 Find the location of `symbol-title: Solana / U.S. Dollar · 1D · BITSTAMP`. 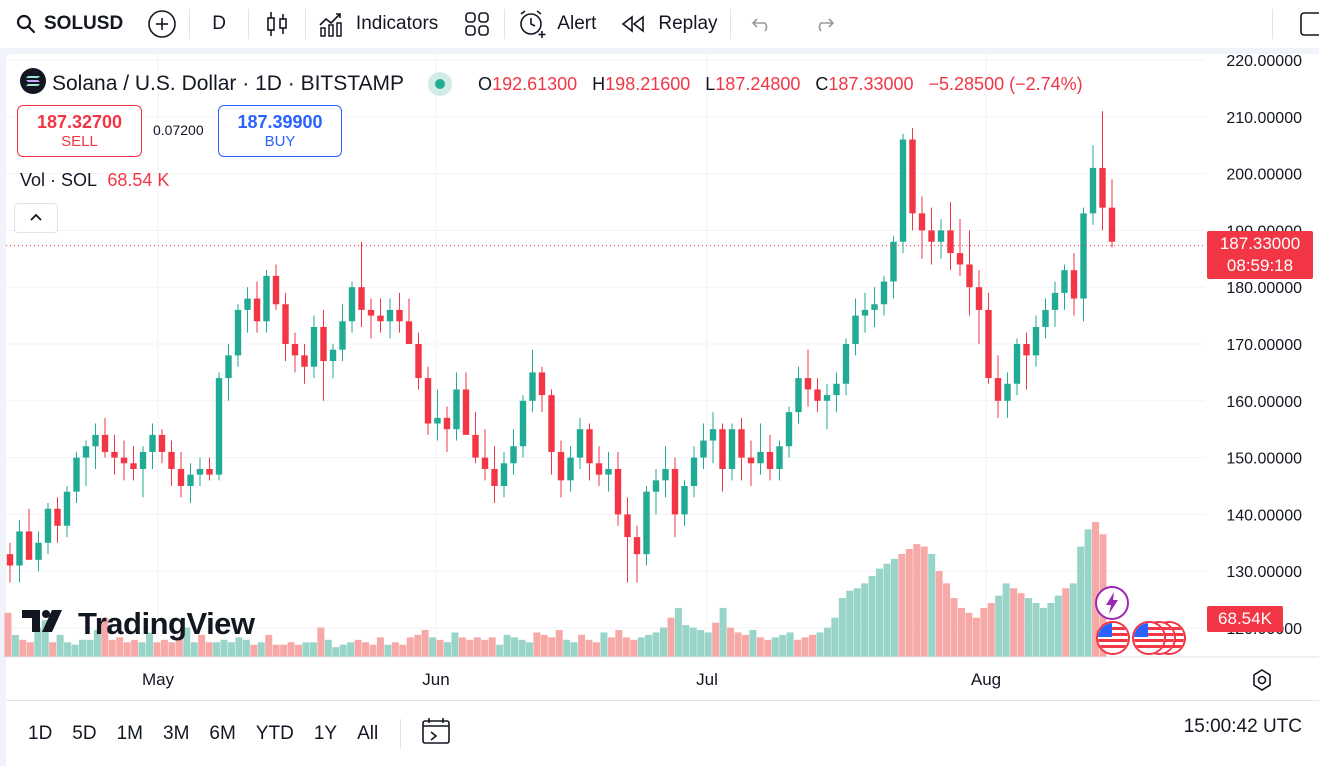

symbol-title: Solana / U.S. Dollar · 1D · BITSTAMP is located at coordinates (228, 83).